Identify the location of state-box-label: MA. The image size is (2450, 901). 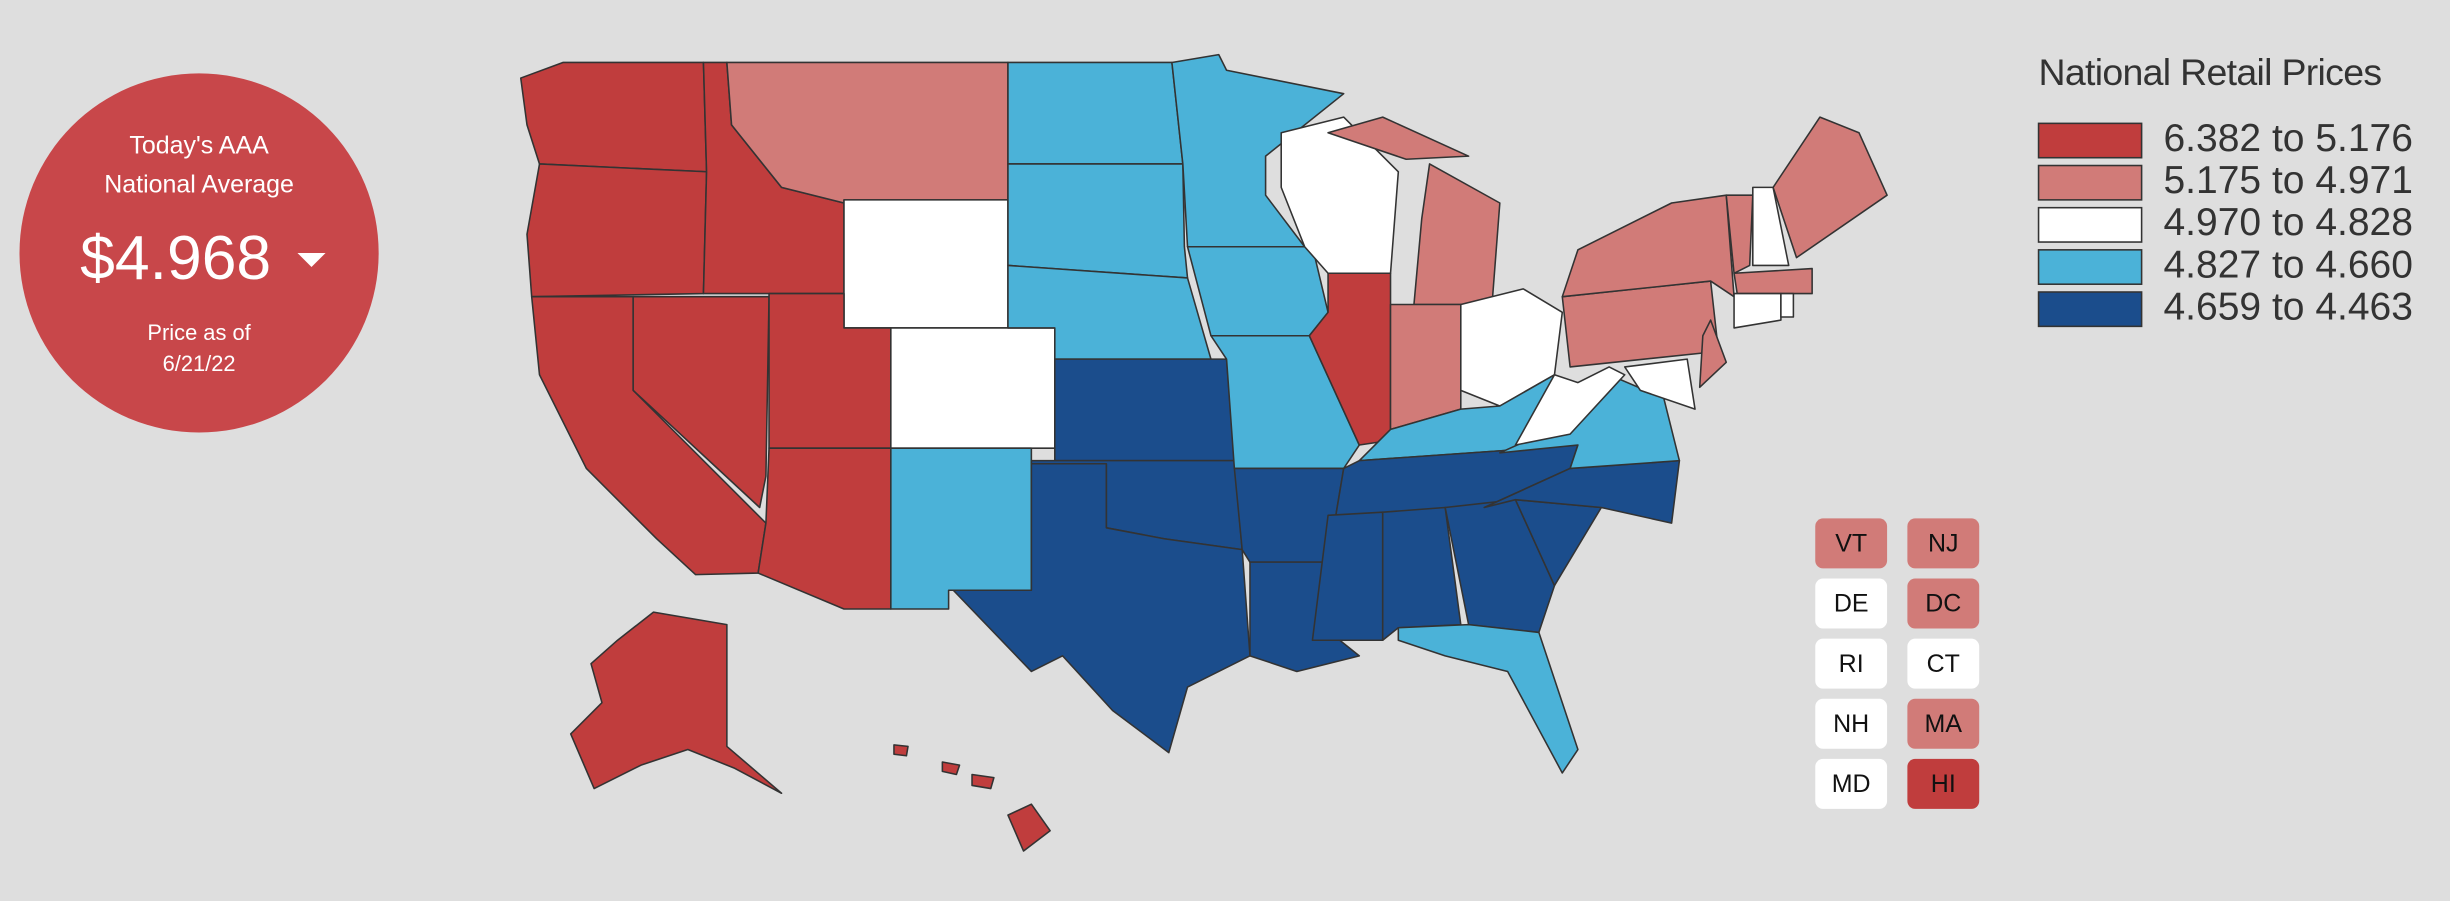
(1944, 724).